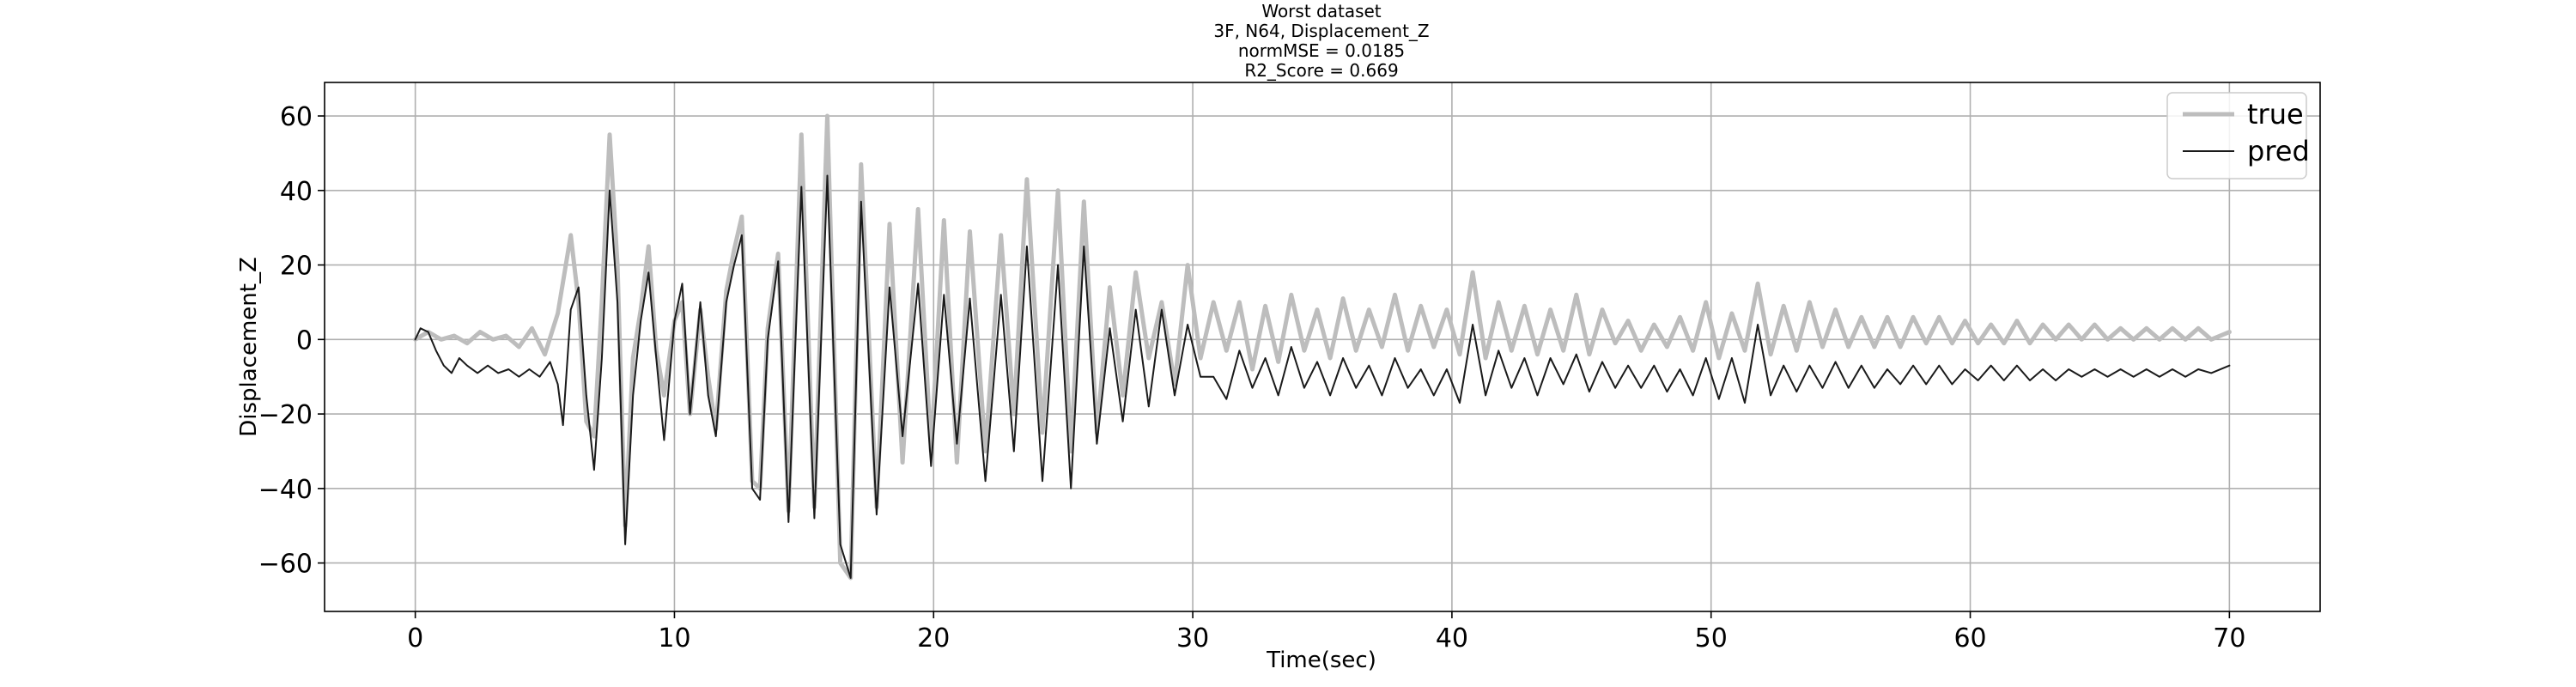 Image resolution: width=2576 pixels, height=687 pixels. What do you see at coordinates (933, 638) in the screenshot?
I see `x-tick-label: 20` at bounding box center [933, 638].